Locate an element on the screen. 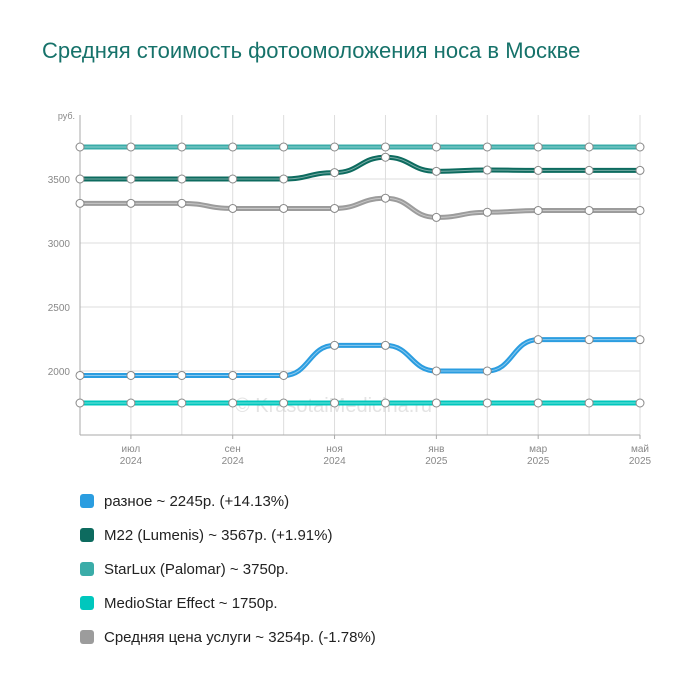 This screenshot has width=700, height=680. y-tick-label: 3000 is located at coordinates (59, 244).